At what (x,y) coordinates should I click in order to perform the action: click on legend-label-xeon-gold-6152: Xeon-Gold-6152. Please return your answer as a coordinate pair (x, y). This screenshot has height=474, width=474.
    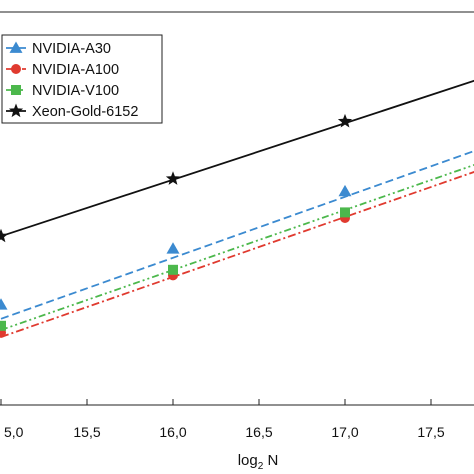
    Looking at the image, I should click on (85, 112).